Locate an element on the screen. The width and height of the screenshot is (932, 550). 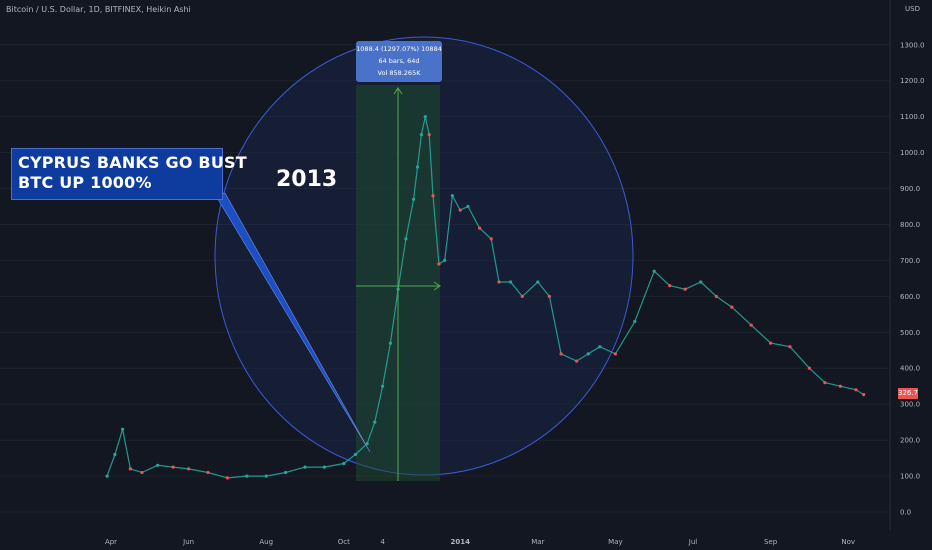
x-tick-label: Oct is located at coordinates (344, 542).